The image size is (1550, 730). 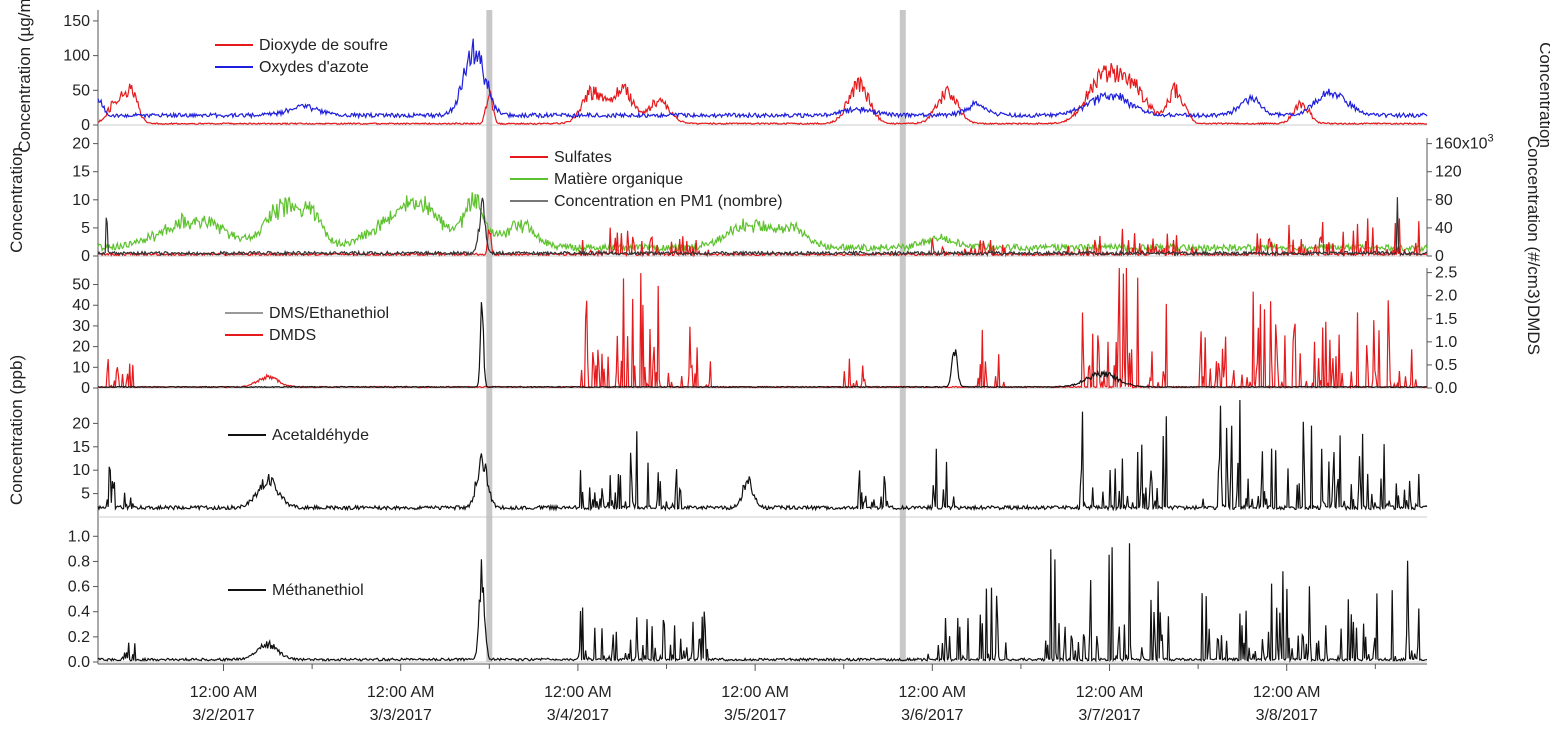 I want to click on right-tick-label-sulfur-2: 1.0, so click(x=1446, y=342).